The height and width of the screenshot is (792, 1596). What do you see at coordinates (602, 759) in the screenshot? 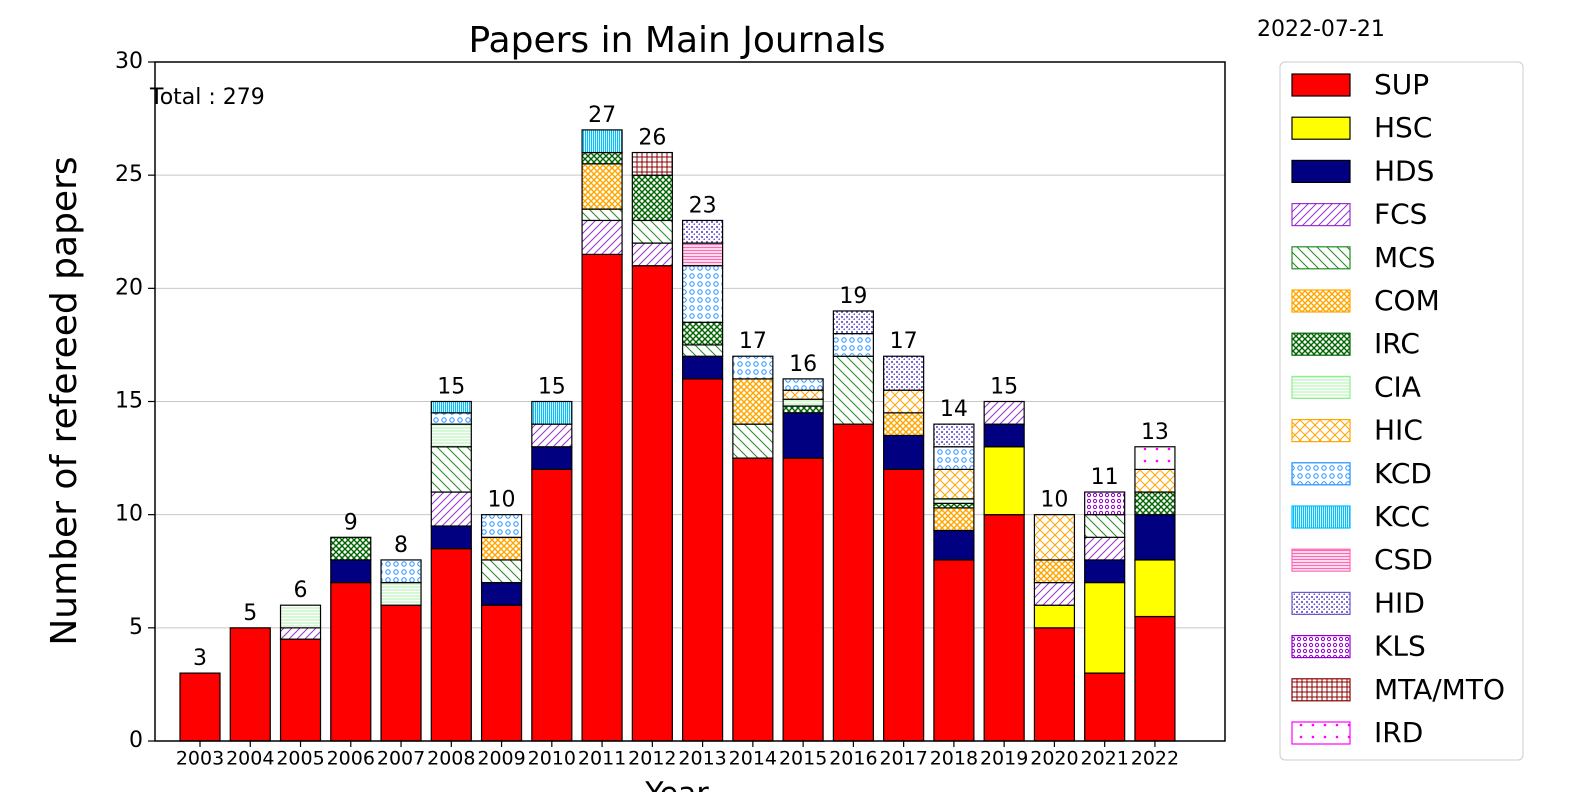
I see `x-tick-label: 2011` at bounding box center [602, 759].